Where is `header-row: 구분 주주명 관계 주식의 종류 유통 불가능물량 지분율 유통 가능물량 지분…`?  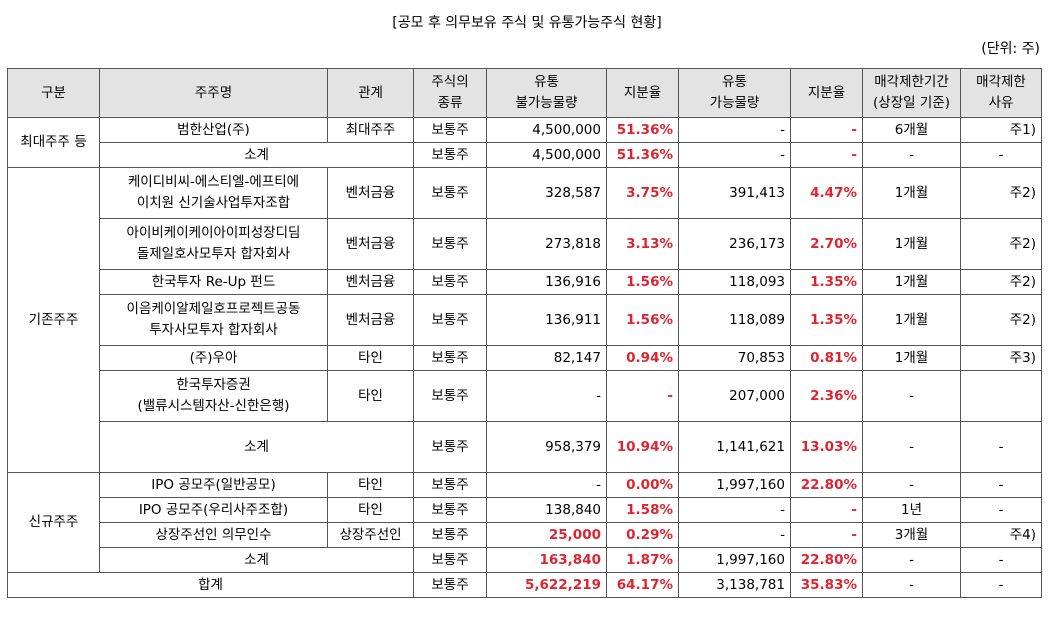 header-row: 구분 주주명 관계 주식의 종류 유통 불가능물량 지분율 유통 가능물량 지분… is located at coordinates (524, 93).